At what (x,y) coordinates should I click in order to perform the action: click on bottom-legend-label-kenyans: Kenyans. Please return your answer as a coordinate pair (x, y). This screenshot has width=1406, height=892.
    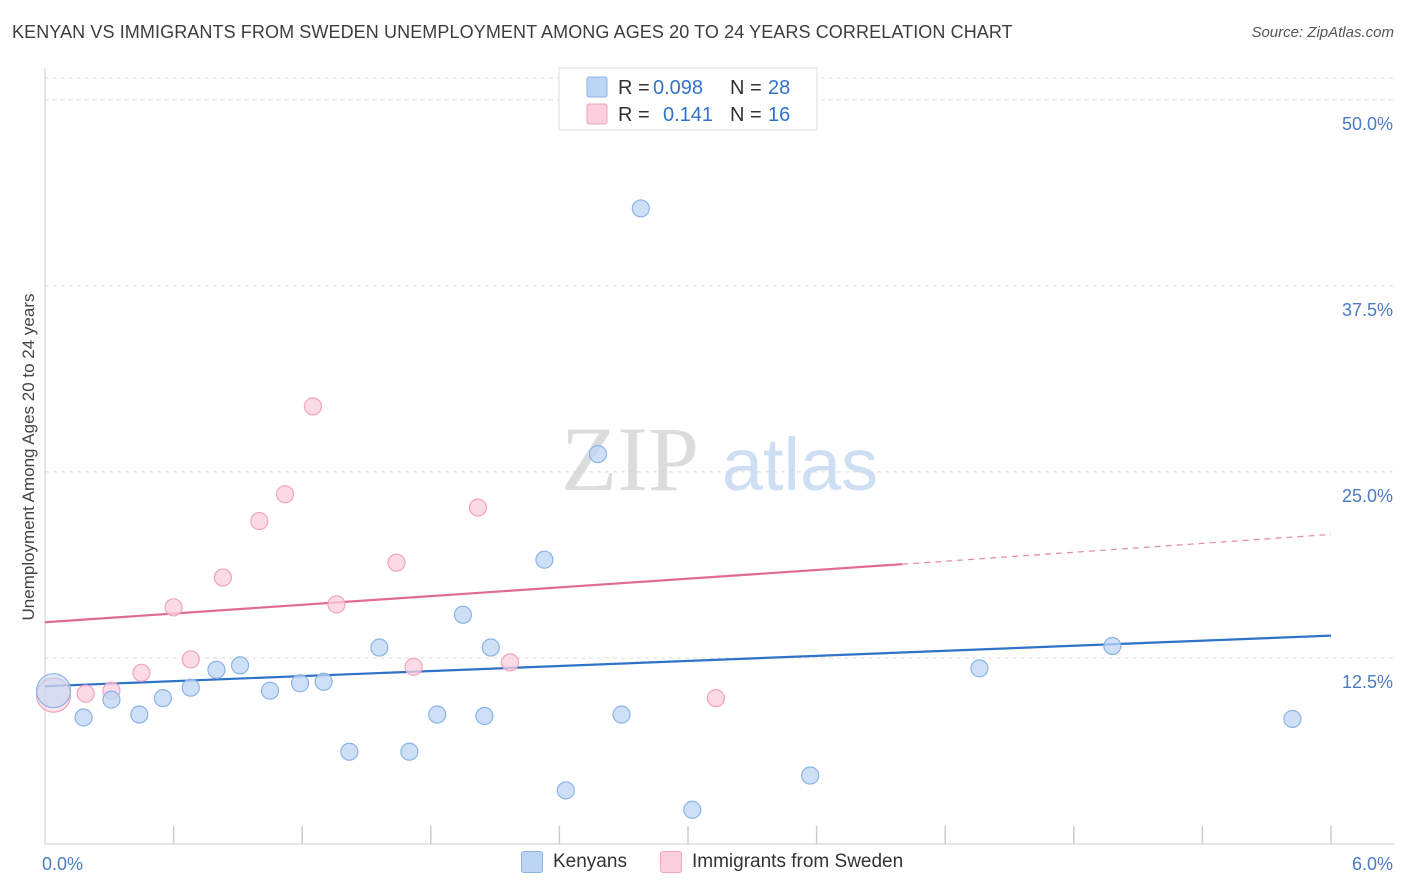
    Looking at the image, I should click on (590, 861).